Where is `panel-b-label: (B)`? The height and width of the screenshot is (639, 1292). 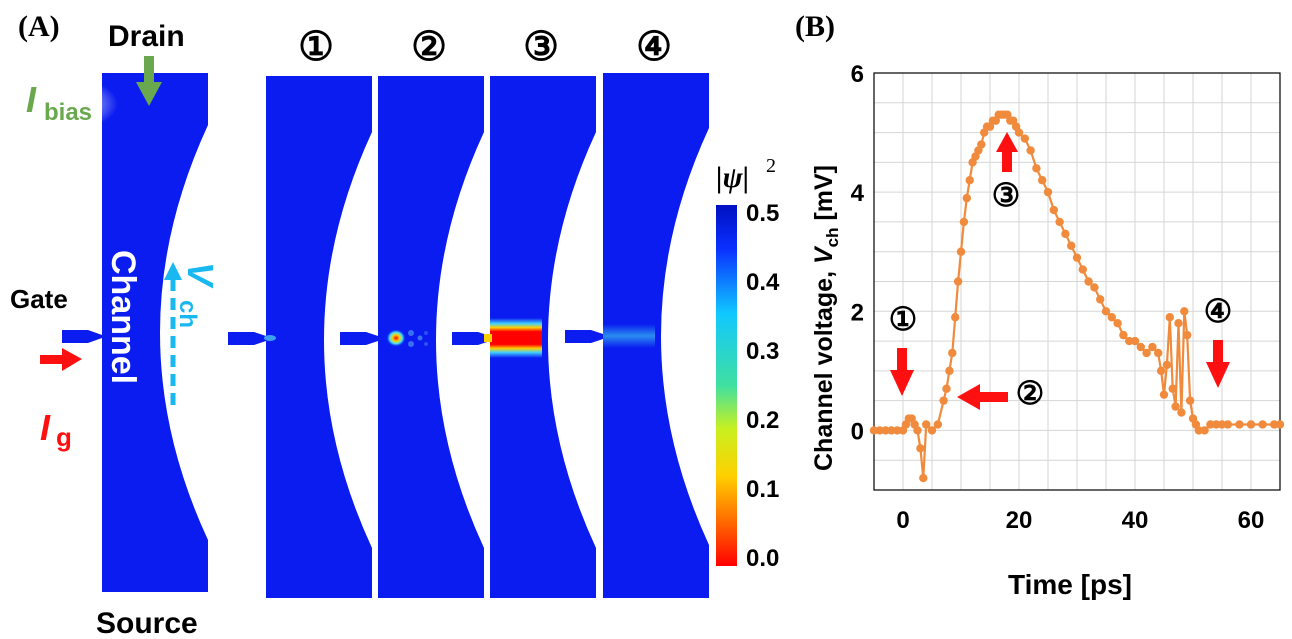 panel-b-label: (B) is located at coordinates (815, 26).